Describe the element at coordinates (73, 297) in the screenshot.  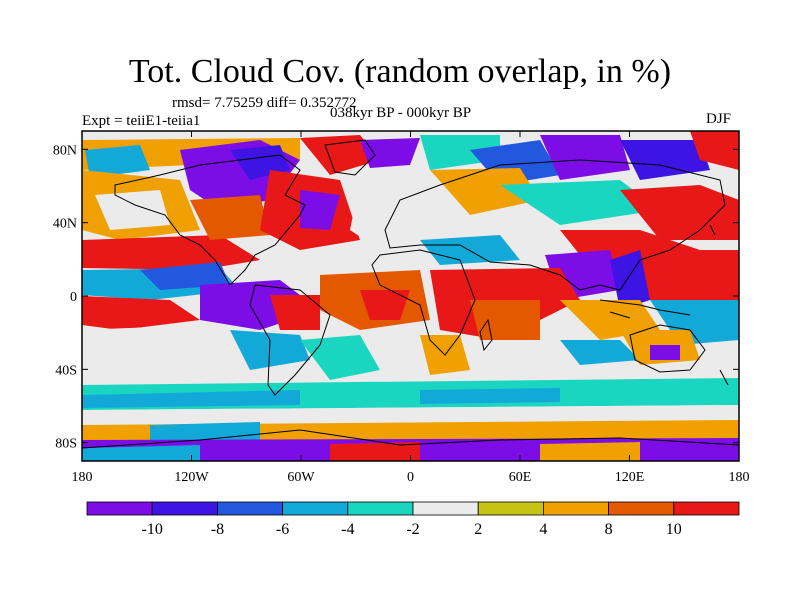
I see `lat-tick-label: 0` at that location.